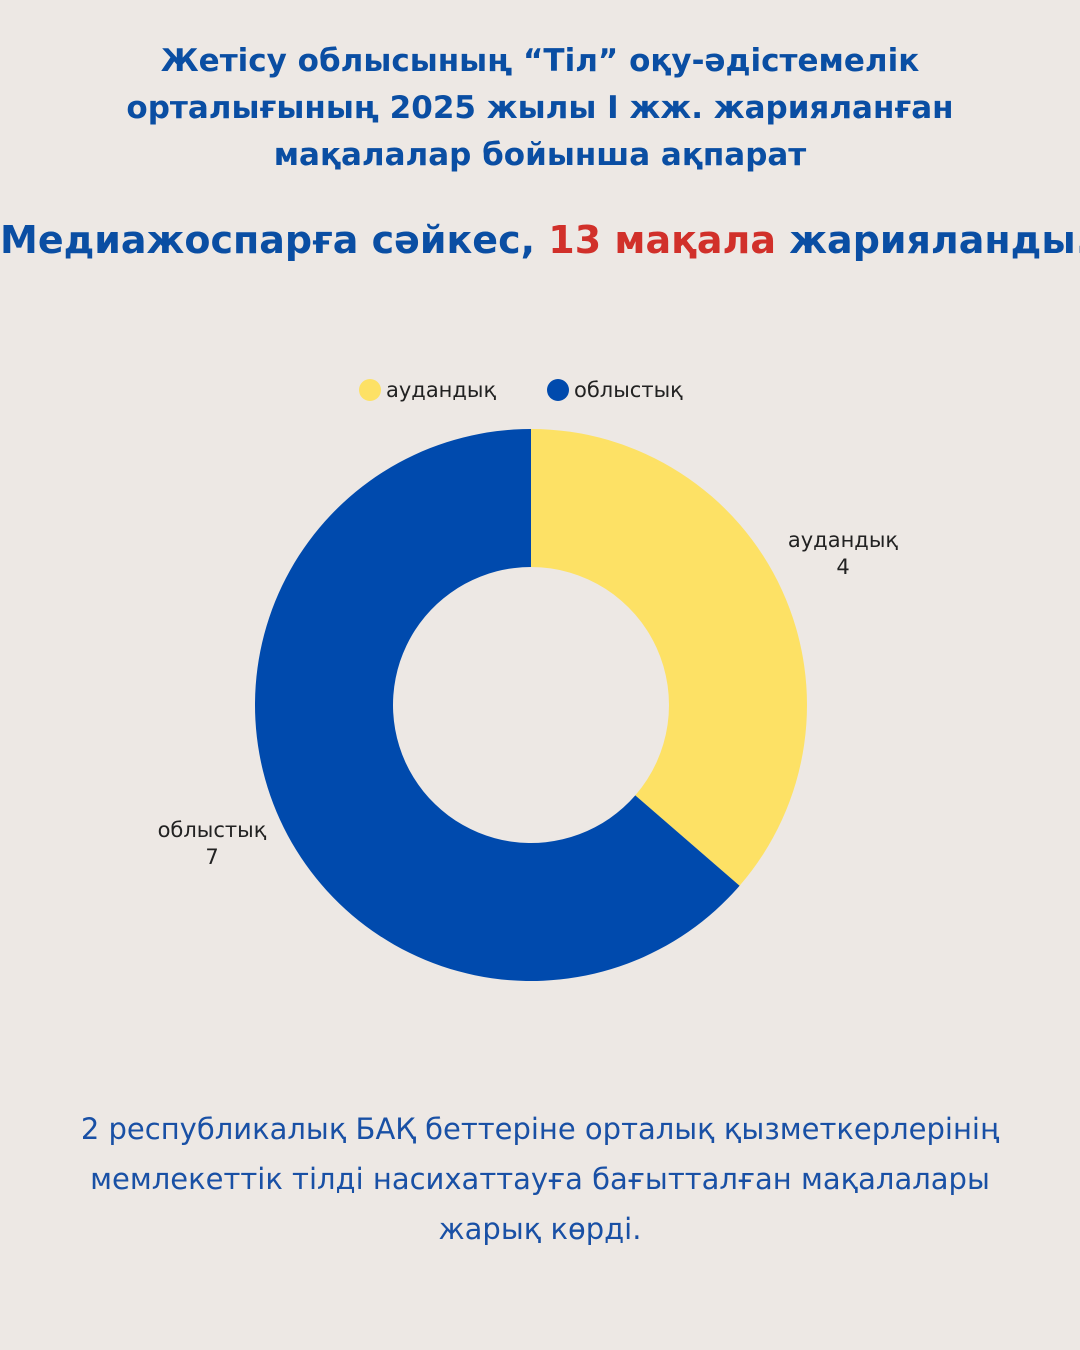 Image resolution: width=1080 pixels, height=1350 pixels. Describe the element at coordinates (843, 540) in the screenshot. I see `data-label-name-0: аудандық` at that location.